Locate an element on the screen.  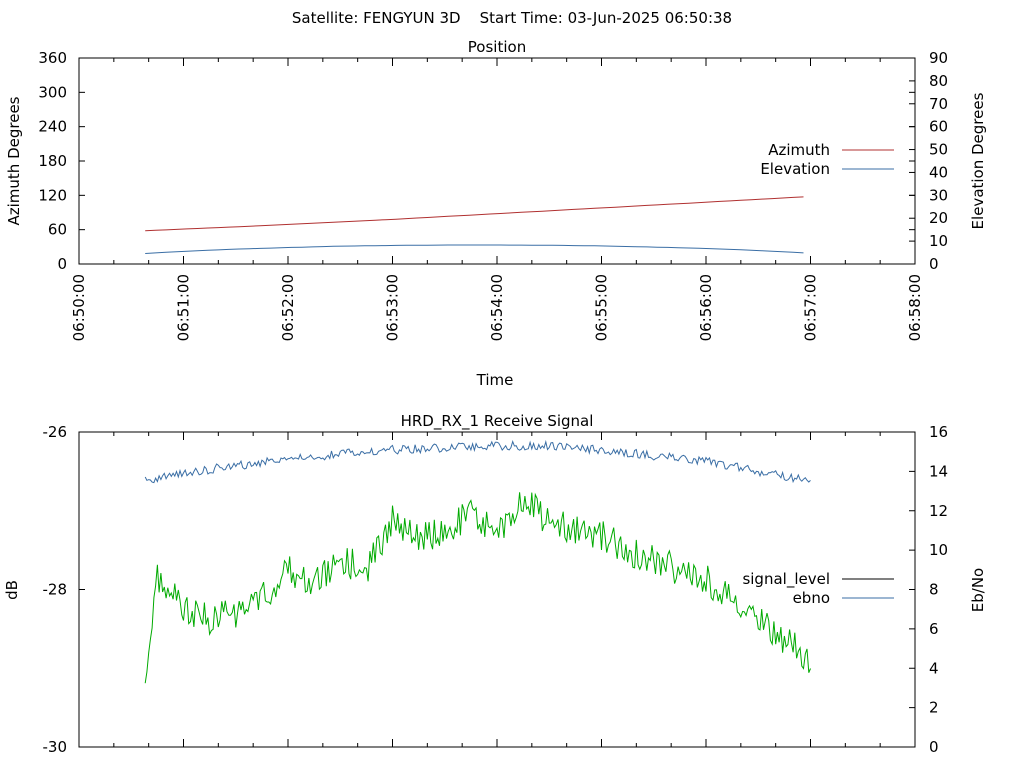
y2-tick-label: 8 is located at coordinates (934, 590).